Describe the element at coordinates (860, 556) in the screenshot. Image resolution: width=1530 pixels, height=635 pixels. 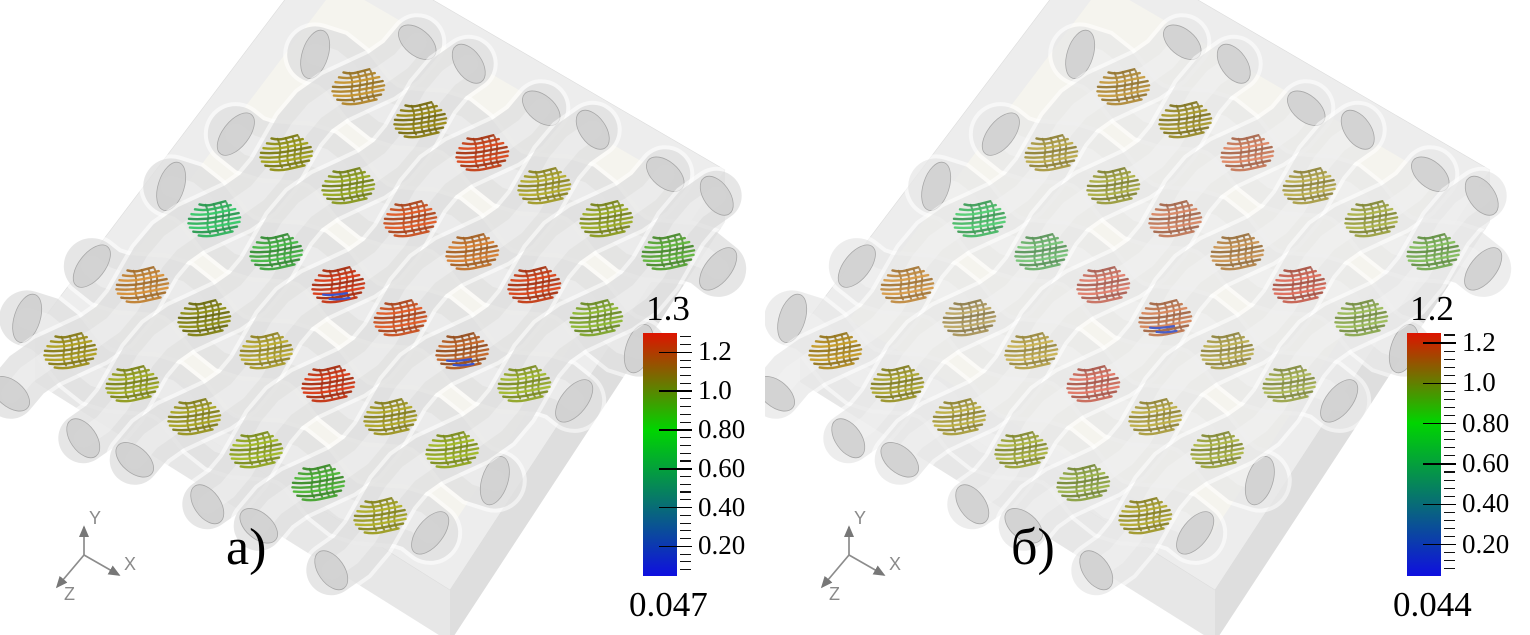
I see `axis-triad: Y X Z` at that location.